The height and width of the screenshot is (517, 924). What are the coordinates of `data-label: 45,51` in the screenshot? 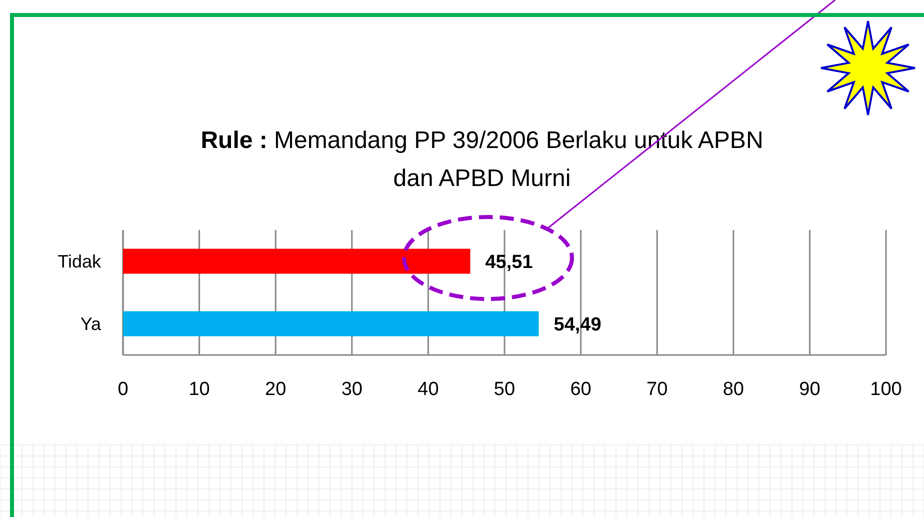 It's located at (509, 262).